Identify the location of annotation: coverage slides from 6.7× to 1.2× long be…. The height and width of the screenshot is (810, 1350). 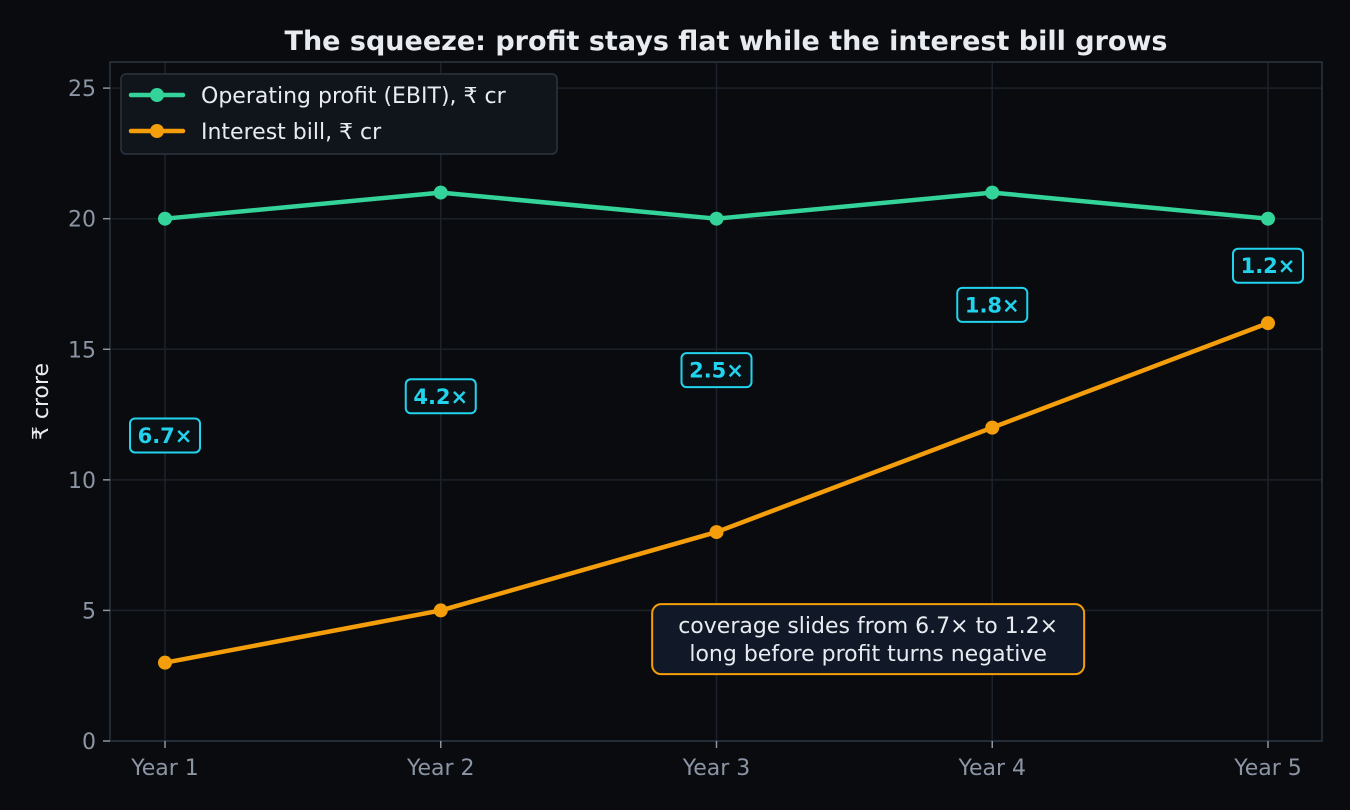
(868, 639).